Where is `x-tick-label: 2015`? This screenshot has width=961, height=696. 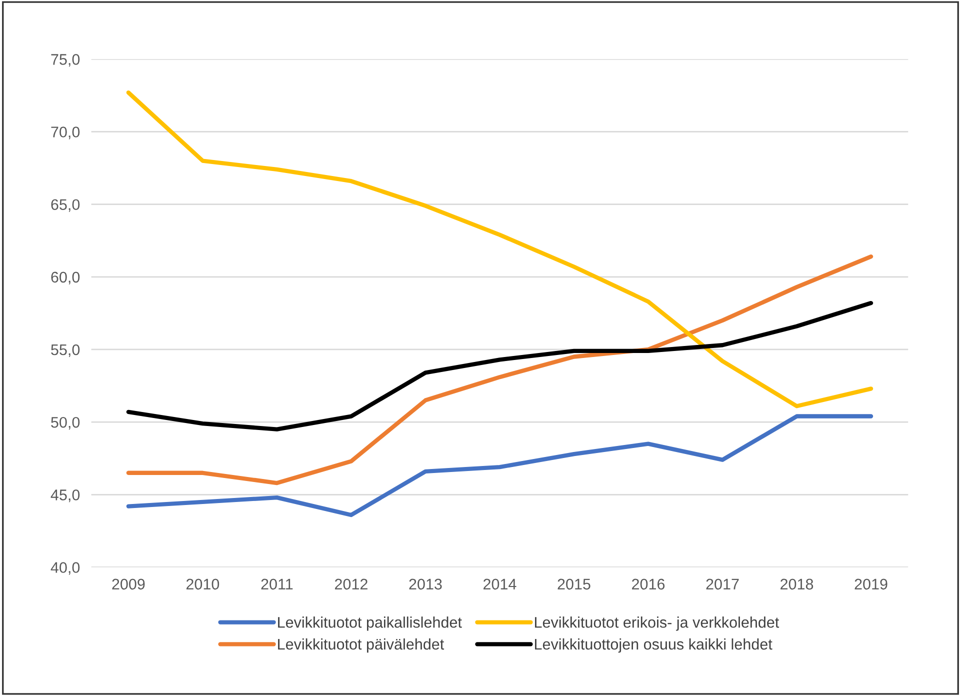
x-tick-label: 2015 is located at coordinates (574, 584).